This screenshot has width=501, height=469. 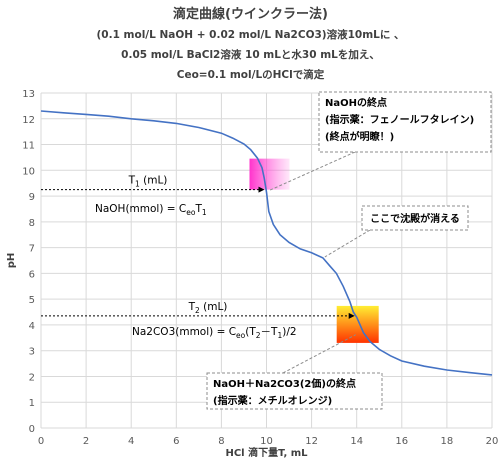 What do you see at coordinates (32, 377) in the screenshot?
I see `y-tick-label: 2` at bounding box center [32, 377].